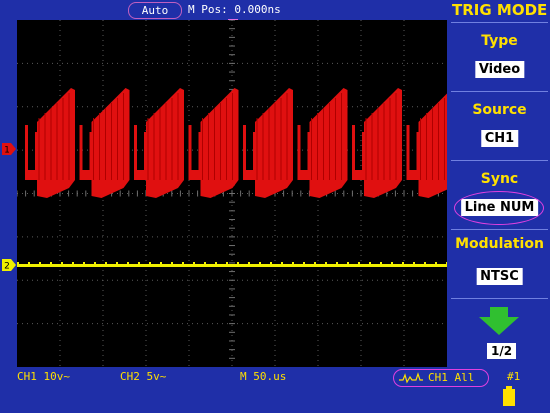  What do you see at coordinates (499, 110) in the screenshot?
I see `menu-item-label: Source` at bounding box center [499, 110].